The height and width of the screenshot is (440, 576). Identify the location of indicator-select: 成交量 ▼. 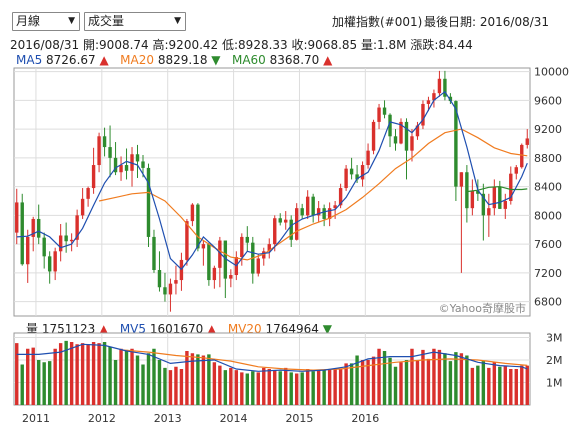
(135, 21).